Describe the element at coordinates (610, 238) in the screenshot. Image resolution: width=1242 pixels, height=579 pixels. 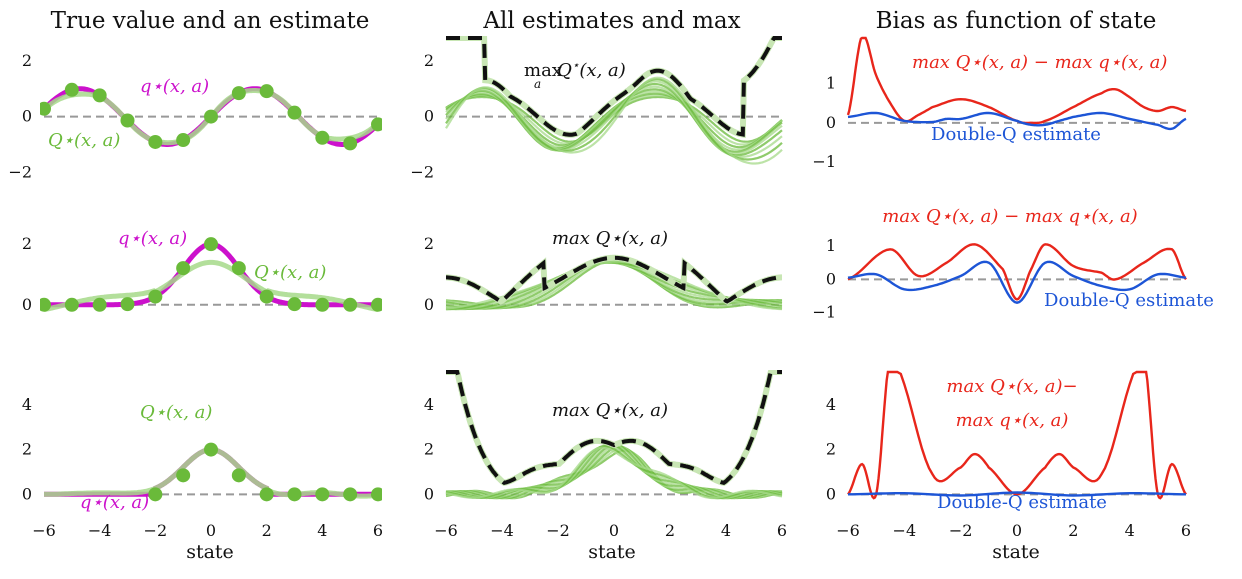
I see `label-max-row2: max Q⋆(x, a)` at that location.